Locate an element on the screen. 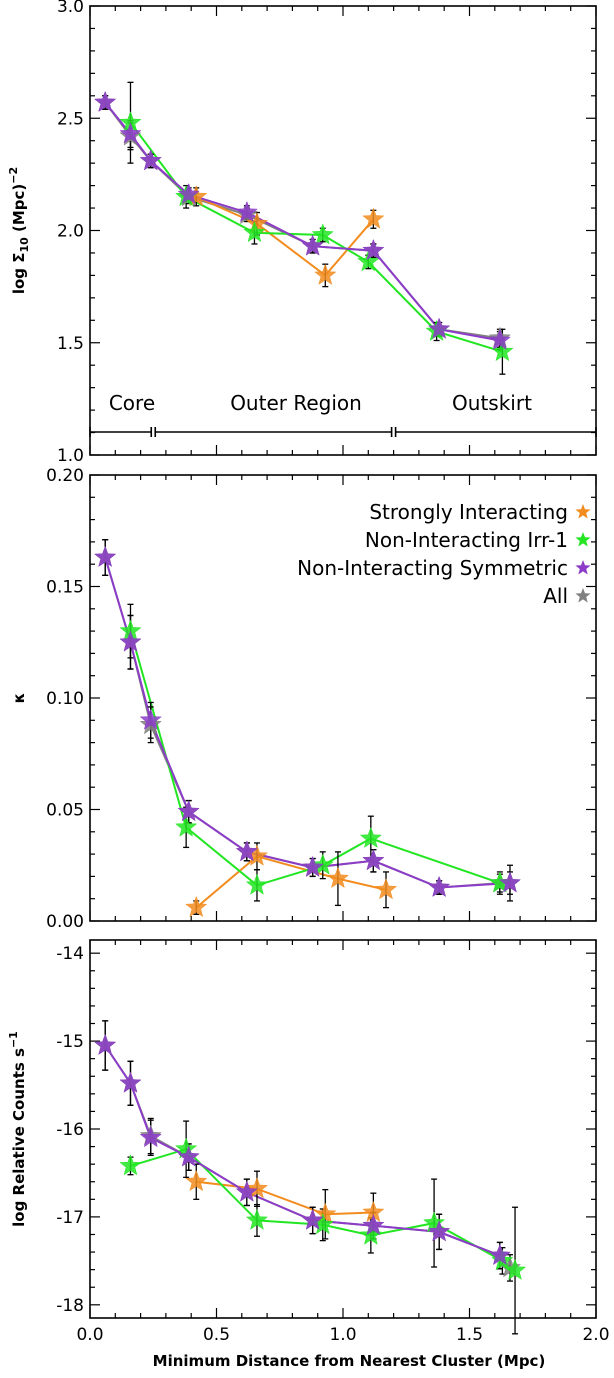 The height and width of the screenshot is (1378, 614). series-sym is located at coordinates (302, 221).